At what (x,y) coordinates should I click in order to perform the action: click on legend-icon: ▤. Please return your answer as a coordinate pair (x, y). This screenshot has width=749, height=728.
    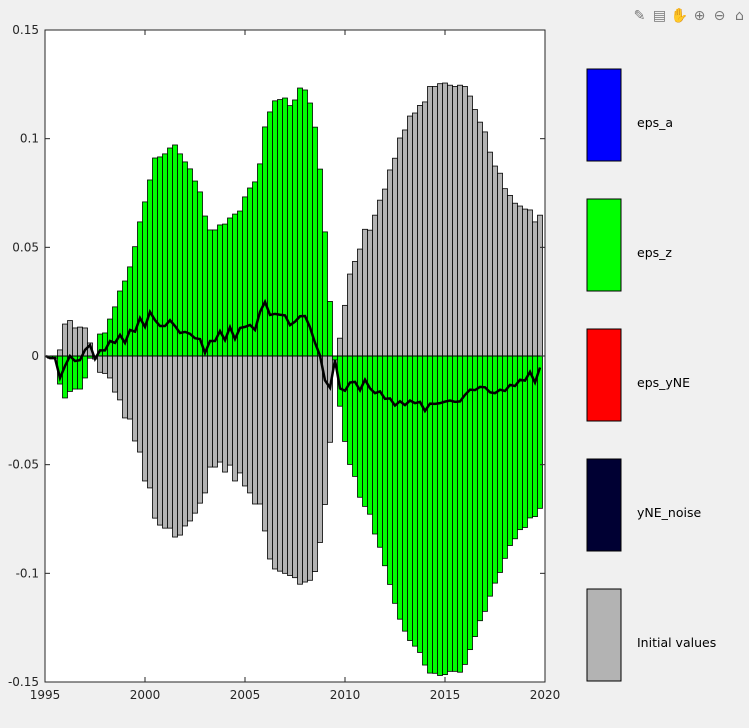
    Looking at the image, I should click on (659, 15).